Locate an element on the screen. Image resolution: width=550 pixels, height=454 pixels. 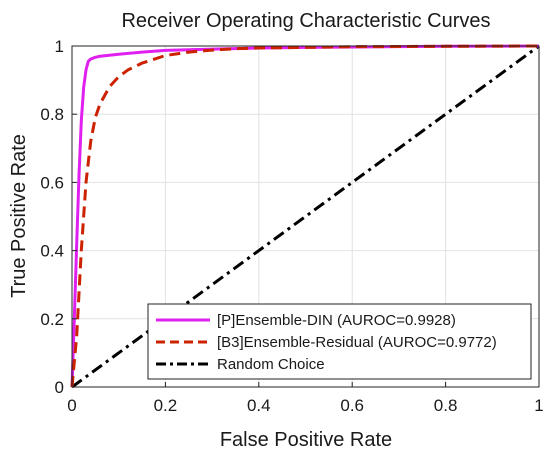
x-tick-label: 0.8 is located at coordinates (446, 405).